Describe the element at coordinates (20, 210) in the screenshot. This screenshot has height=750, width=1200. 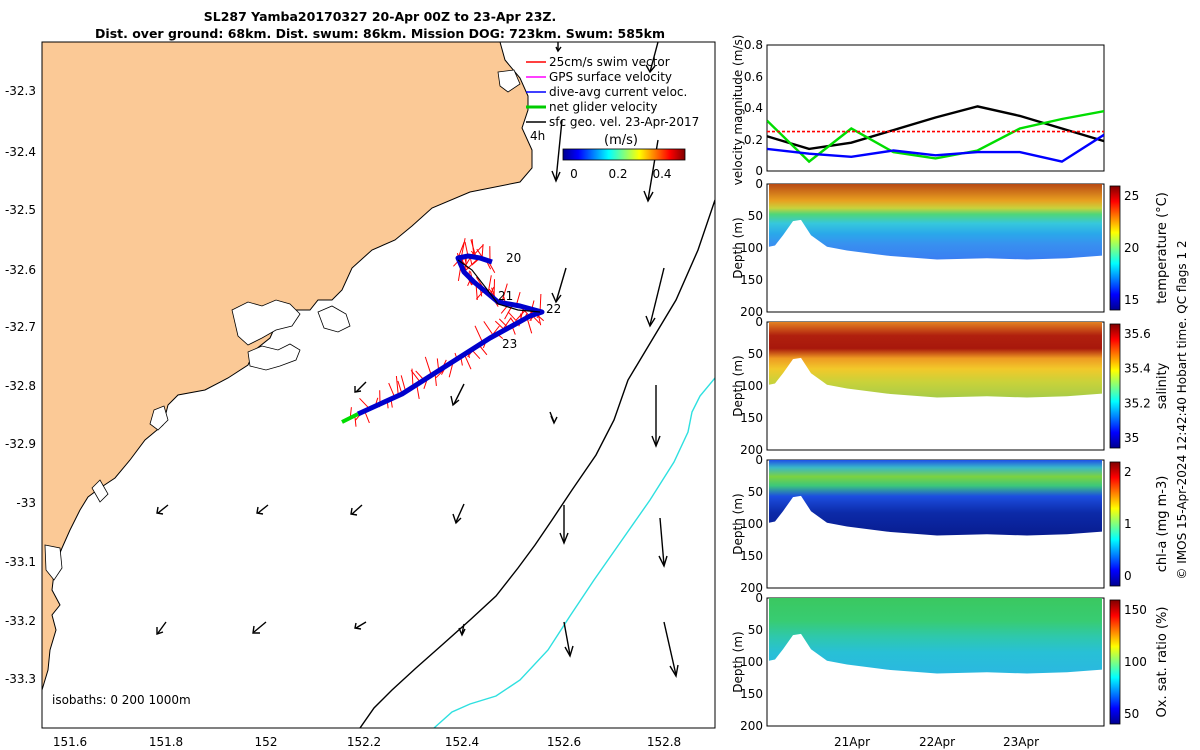
I see `map-ytick-2: -32.5` at that location.